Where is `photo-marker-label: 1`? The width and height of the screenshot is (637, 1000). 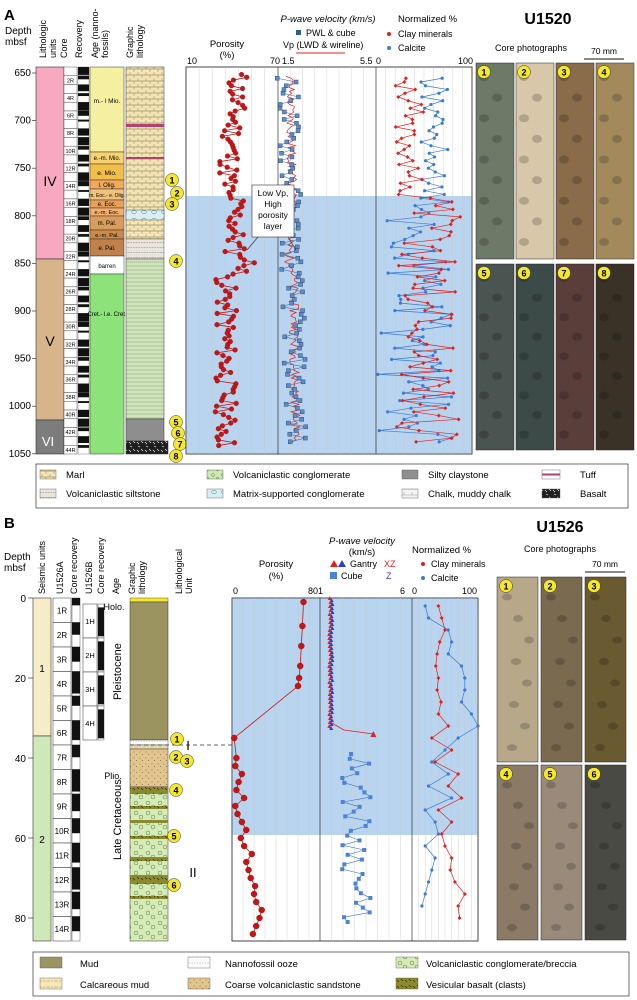 photo-marker-label: 1 is located at coordinates (483, 73).